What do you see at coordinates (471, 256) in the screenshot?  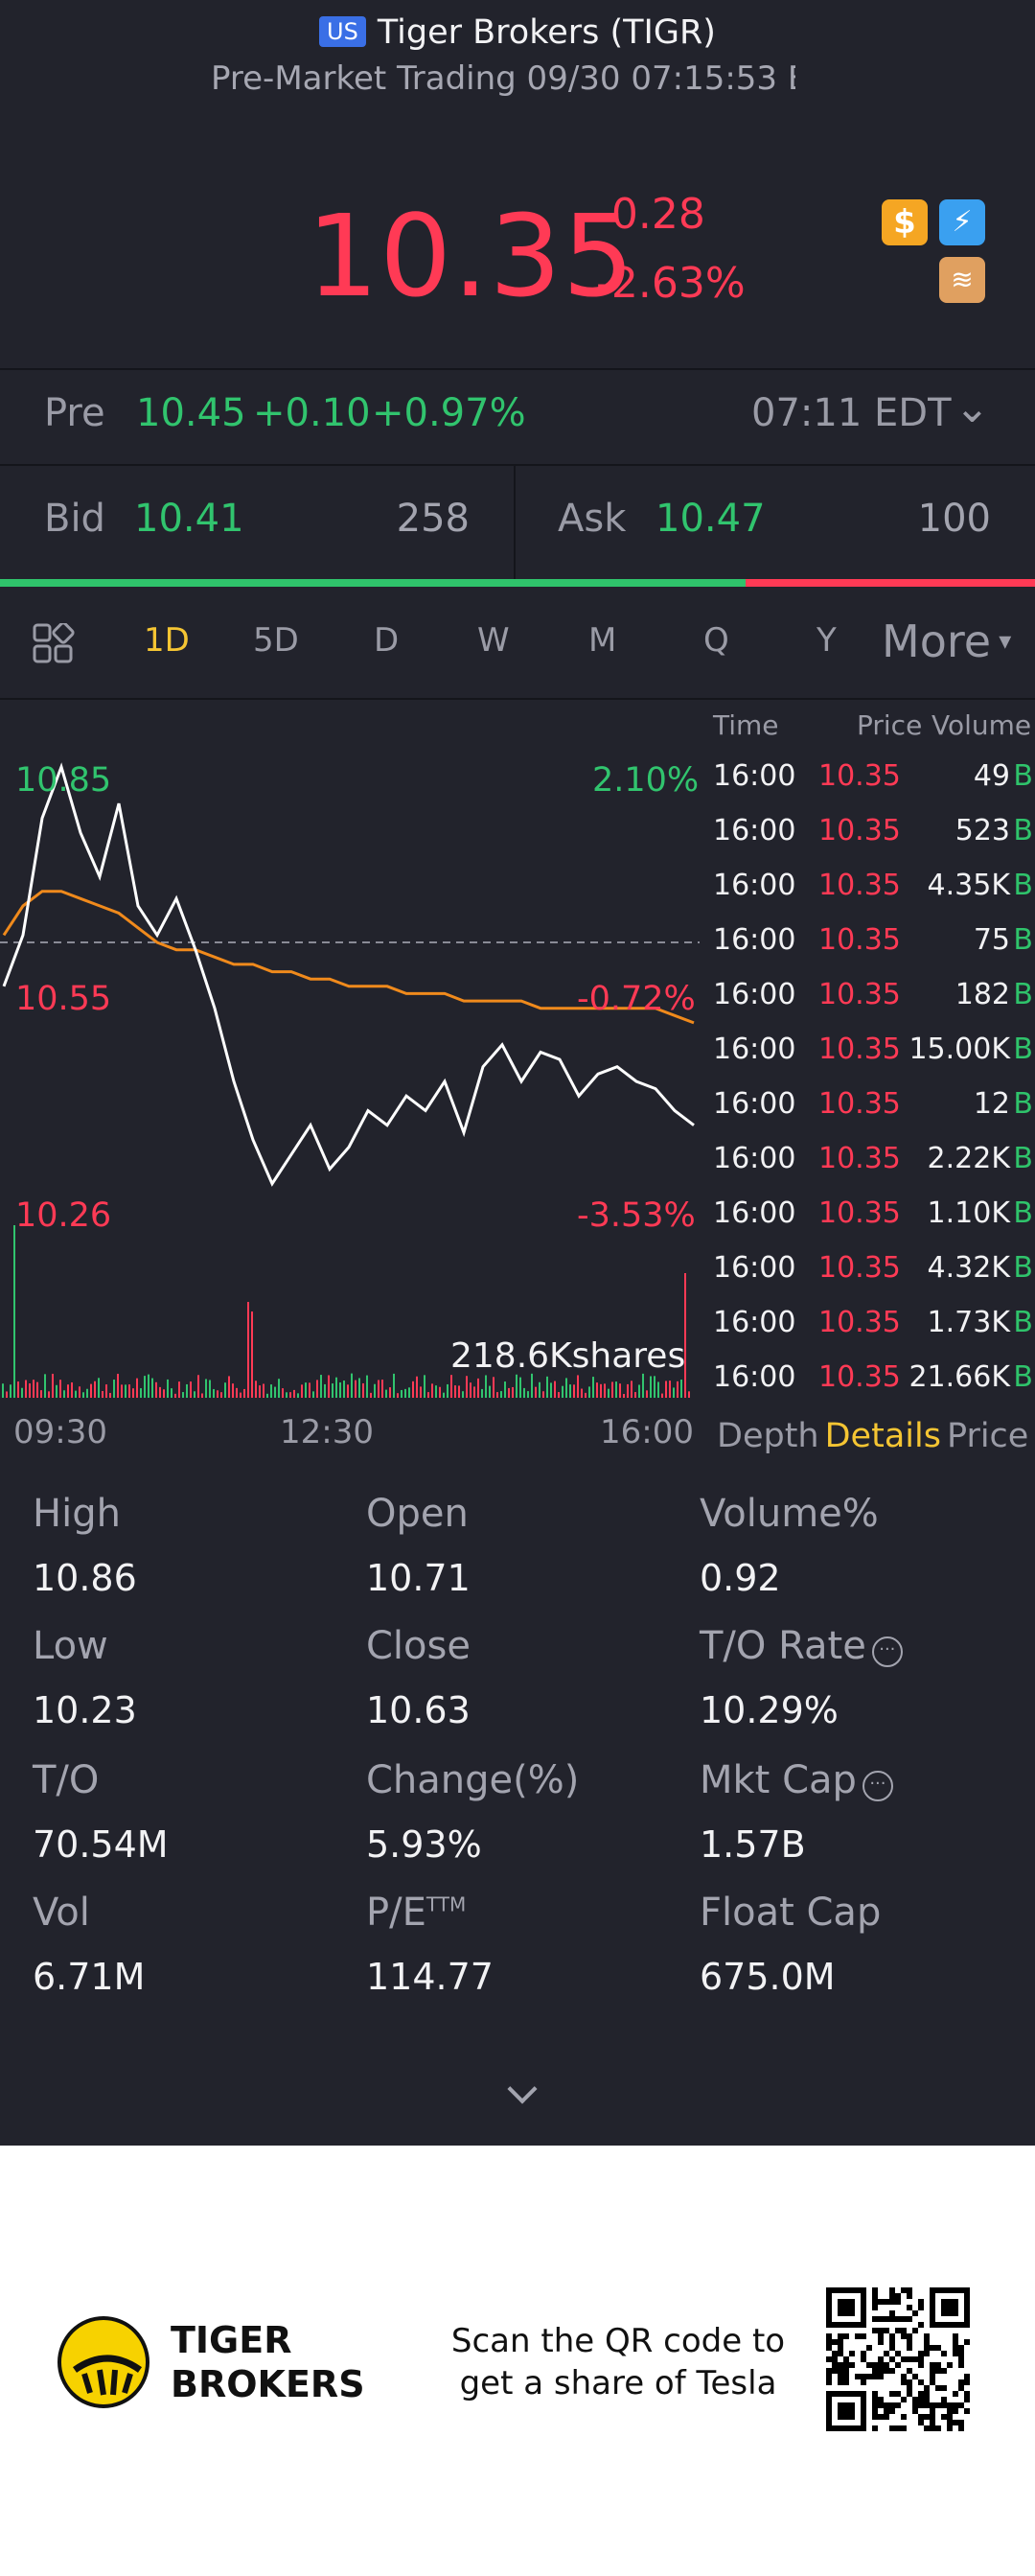 I see `last-price: 10.35` at bounding box center [471, 256].